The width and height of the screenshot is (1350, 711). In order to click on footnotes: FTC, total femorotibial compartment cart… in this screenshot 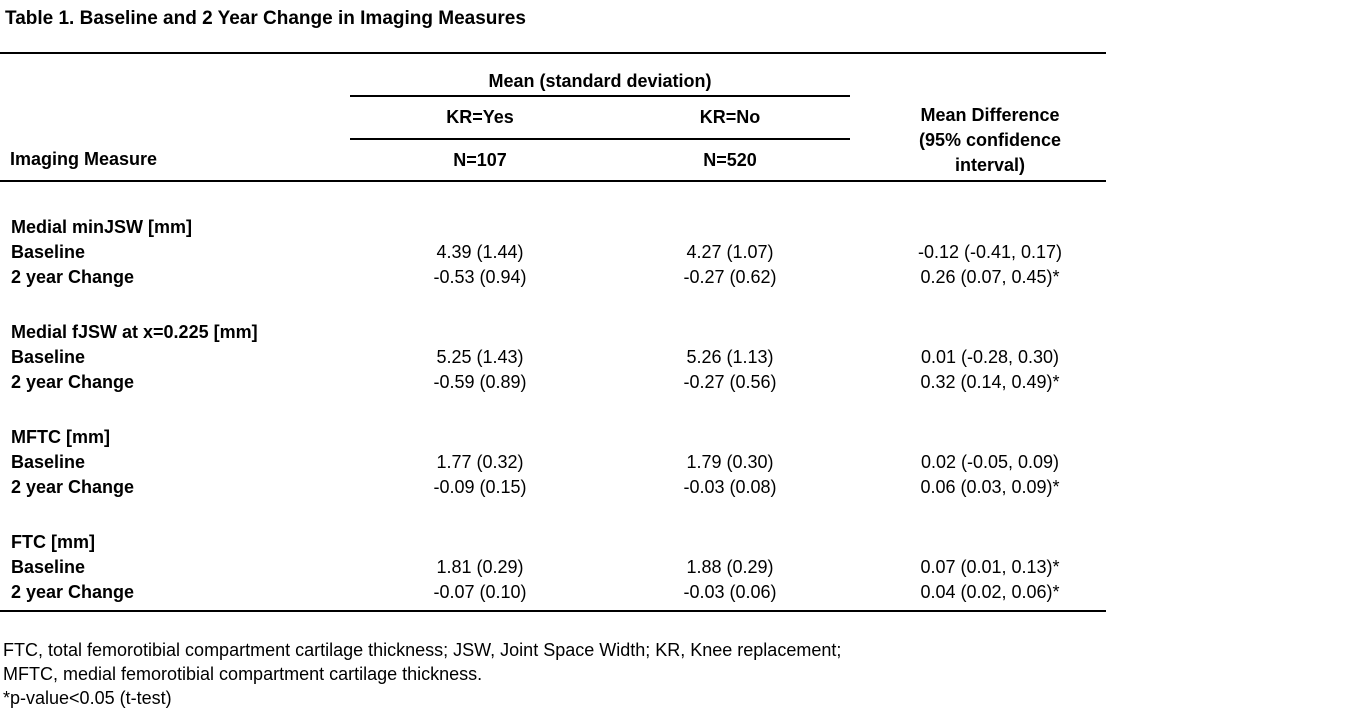, I will do `click(675, 674)`.